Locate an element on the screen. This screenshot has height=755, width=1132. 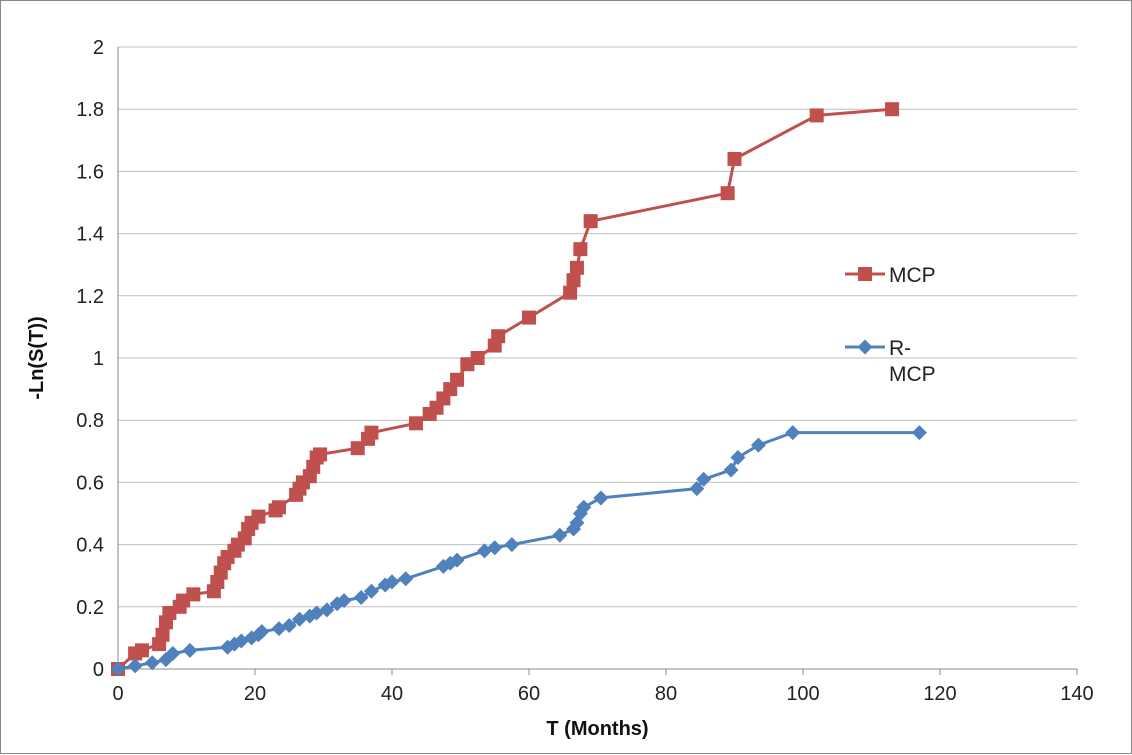
y-tick-label: 1.6 is located at coordinates (90, 172).